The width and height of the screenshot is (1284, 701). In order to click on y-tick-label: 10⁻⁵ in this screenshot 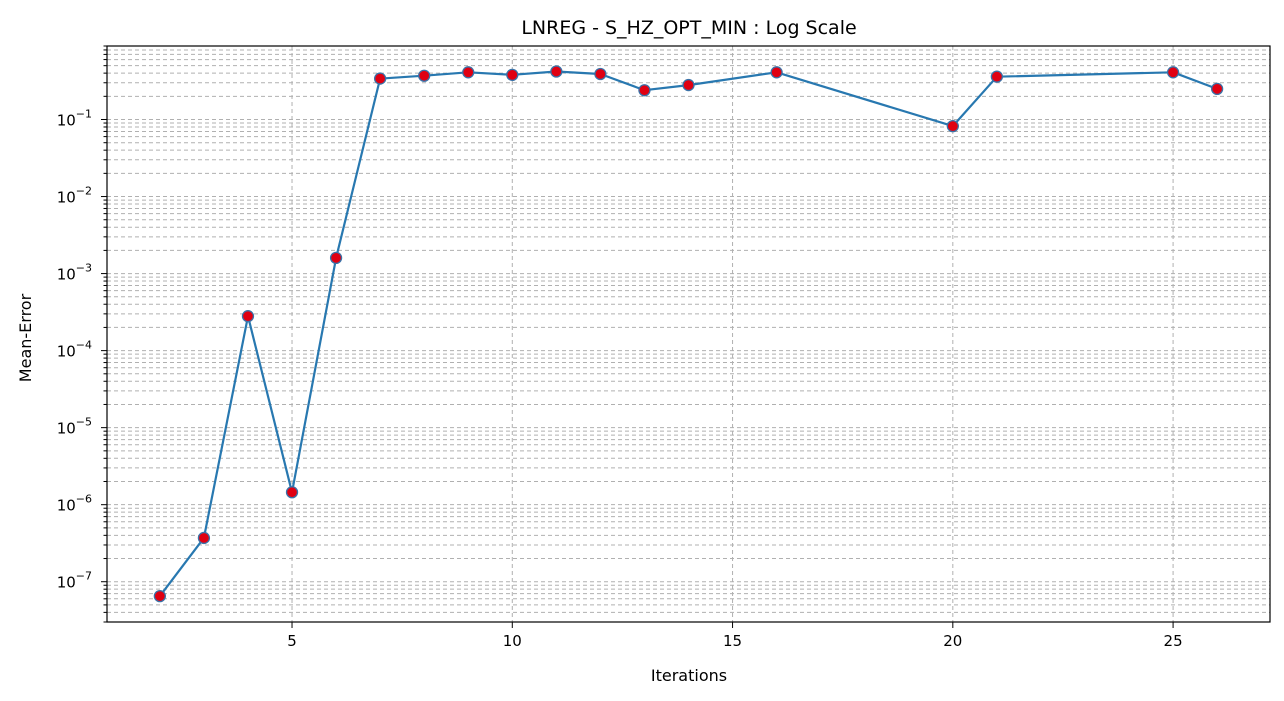, I will do `click(74, 427)`.